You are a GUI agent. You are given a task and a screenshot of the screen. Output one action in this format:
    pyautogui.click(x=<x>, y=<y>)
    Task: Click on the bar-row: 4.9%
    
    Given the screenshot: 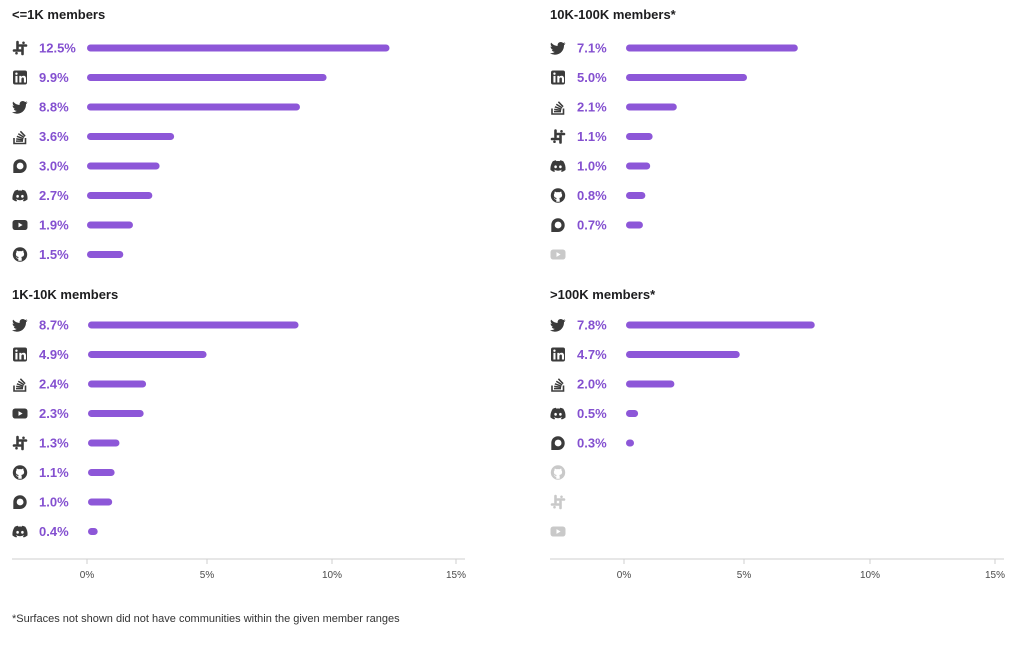 What is the action you would take?
    pyautogui.click(x=110, y=354)
    